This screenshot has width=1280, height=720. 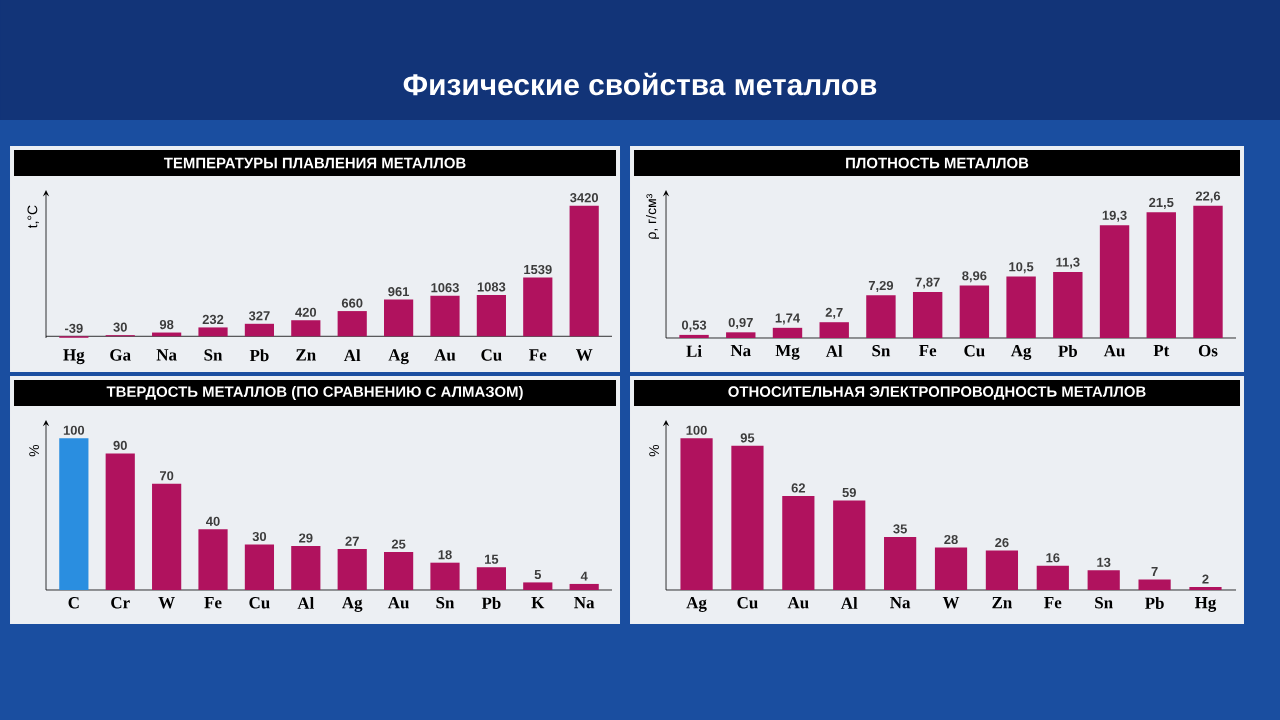 I want to click on x-tick-label: Os, so click(x=1208, y=351).